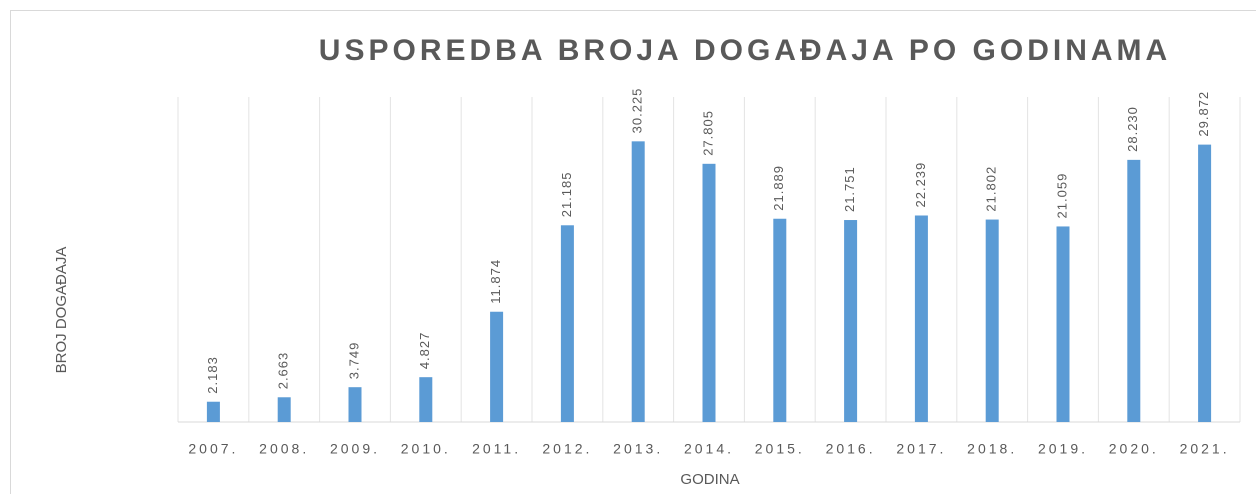 The image size is (1256, 494). I want to click on x-tick-label: 2020., so click(1134, 449).